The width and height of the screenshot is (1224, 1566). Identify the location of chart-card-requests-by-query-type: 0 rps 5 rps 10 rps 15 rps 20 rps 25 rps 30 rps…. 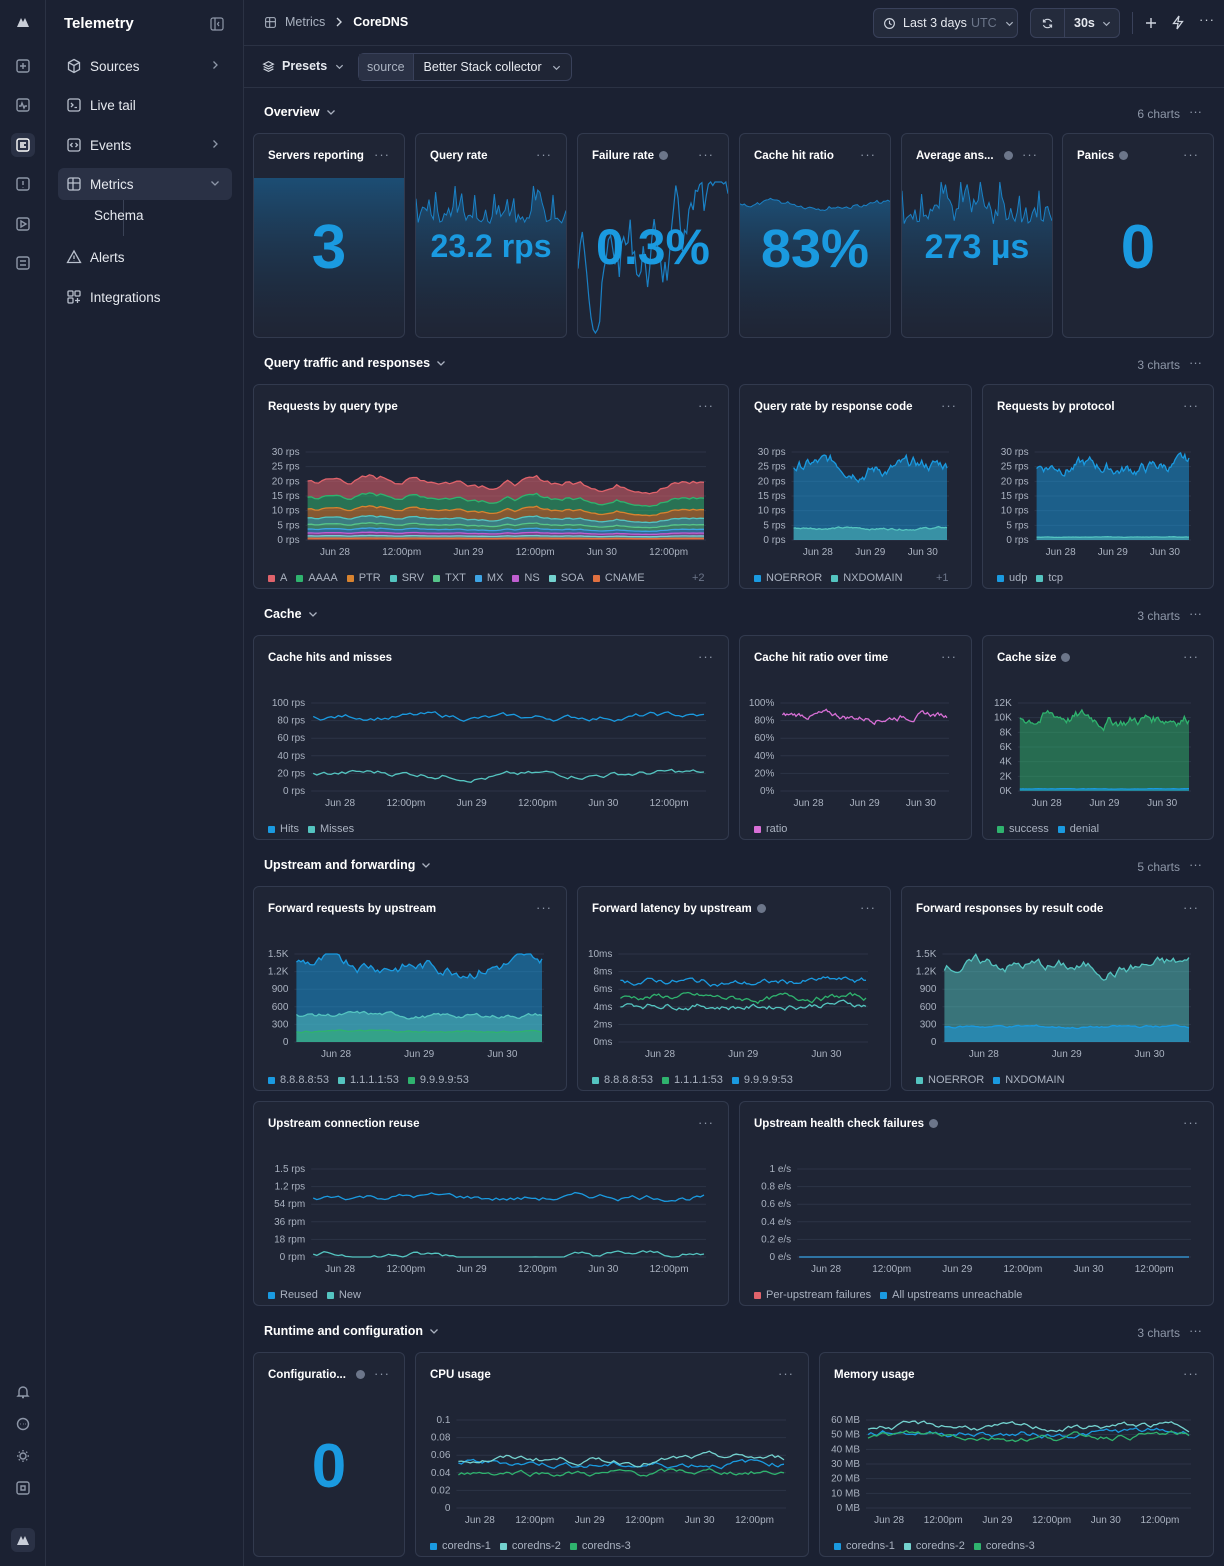
(491, 486).